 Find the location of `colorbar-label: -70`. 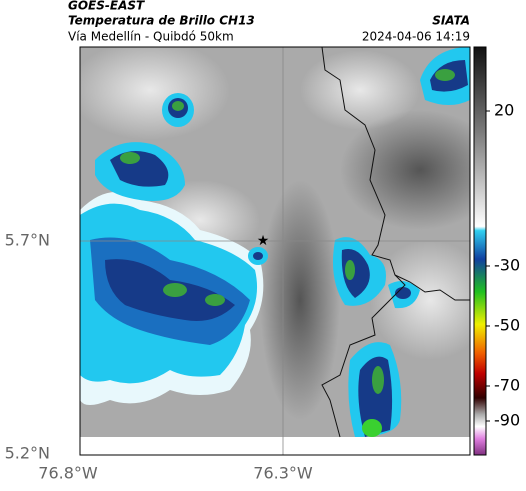

colorbar-label: -70 is located at coordinates (507, 385).